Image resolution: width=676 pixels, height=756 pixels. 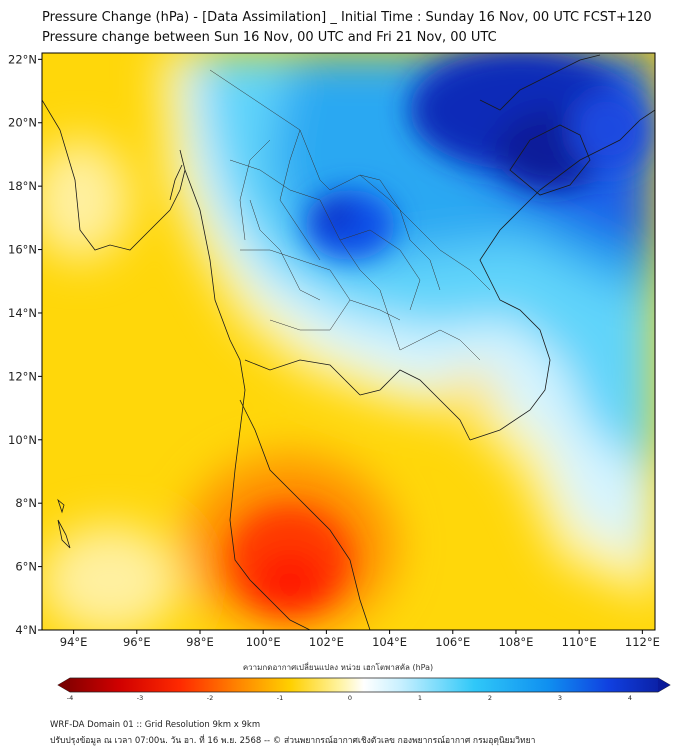 What do you see at coordinates (140, 698) in the screenshot?
I see `colorbar-tick-label: -3` at bounding box center [140, 698].